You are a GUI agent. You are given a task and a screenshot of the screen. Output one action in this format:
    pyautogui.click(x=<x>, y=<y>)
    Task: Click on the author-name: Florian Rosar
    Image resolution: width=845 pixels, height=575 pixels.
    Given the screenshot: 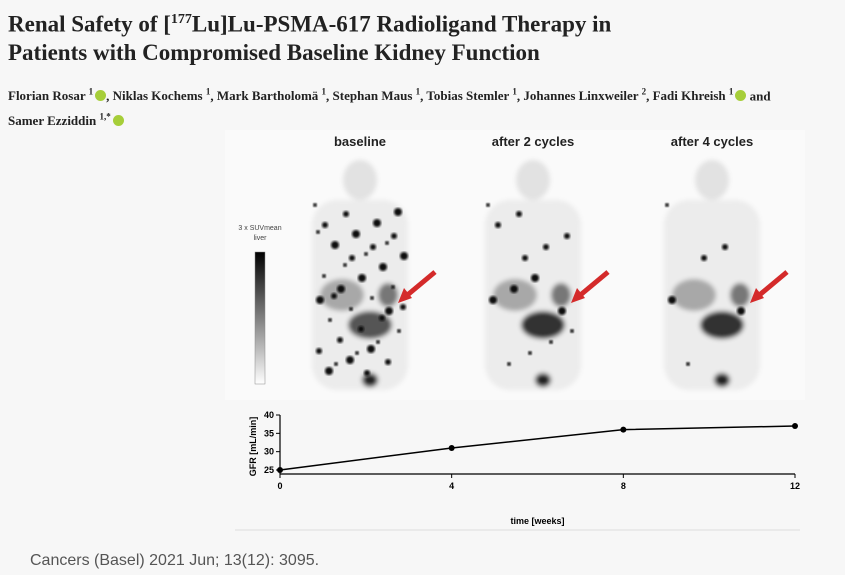 What is the action you would take?
    pyautogui.click(x=47, y=96)
    